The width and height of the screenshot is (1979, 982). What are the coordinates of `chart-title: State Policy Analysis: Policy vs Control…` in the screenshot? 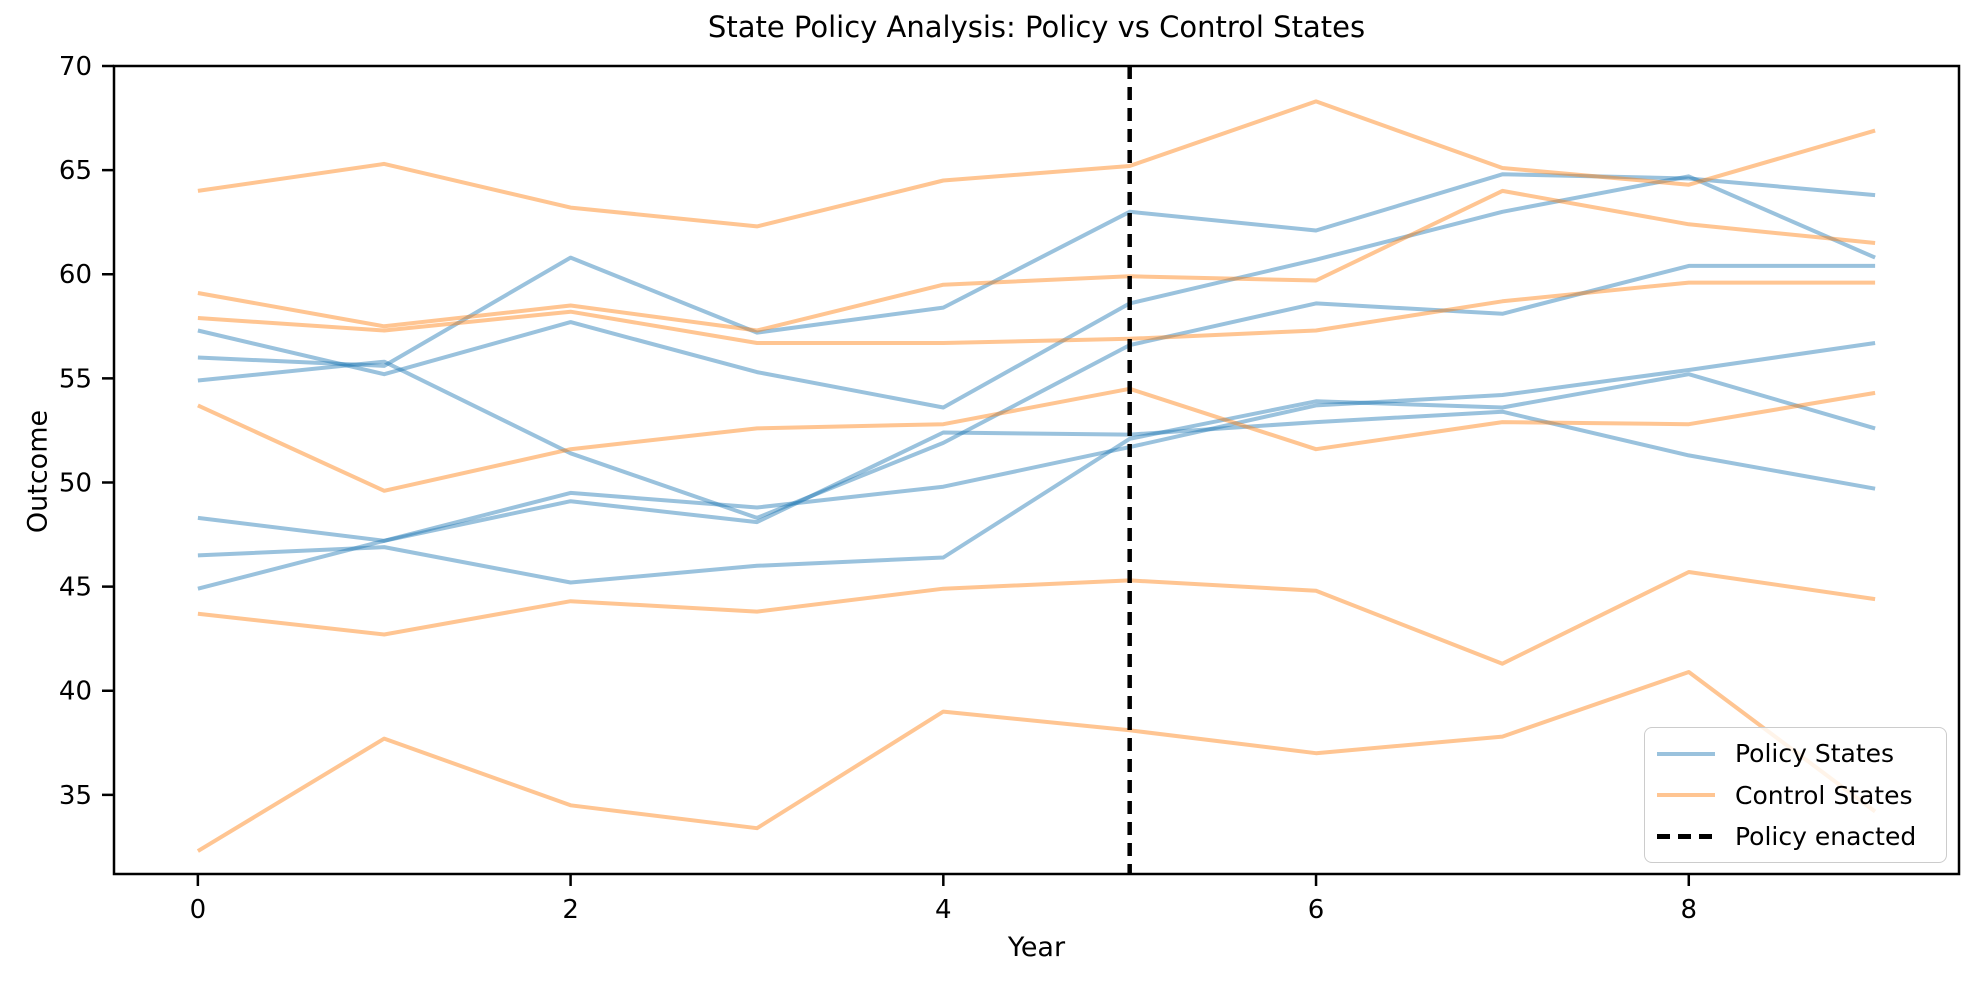 It's located at (1036, 27).